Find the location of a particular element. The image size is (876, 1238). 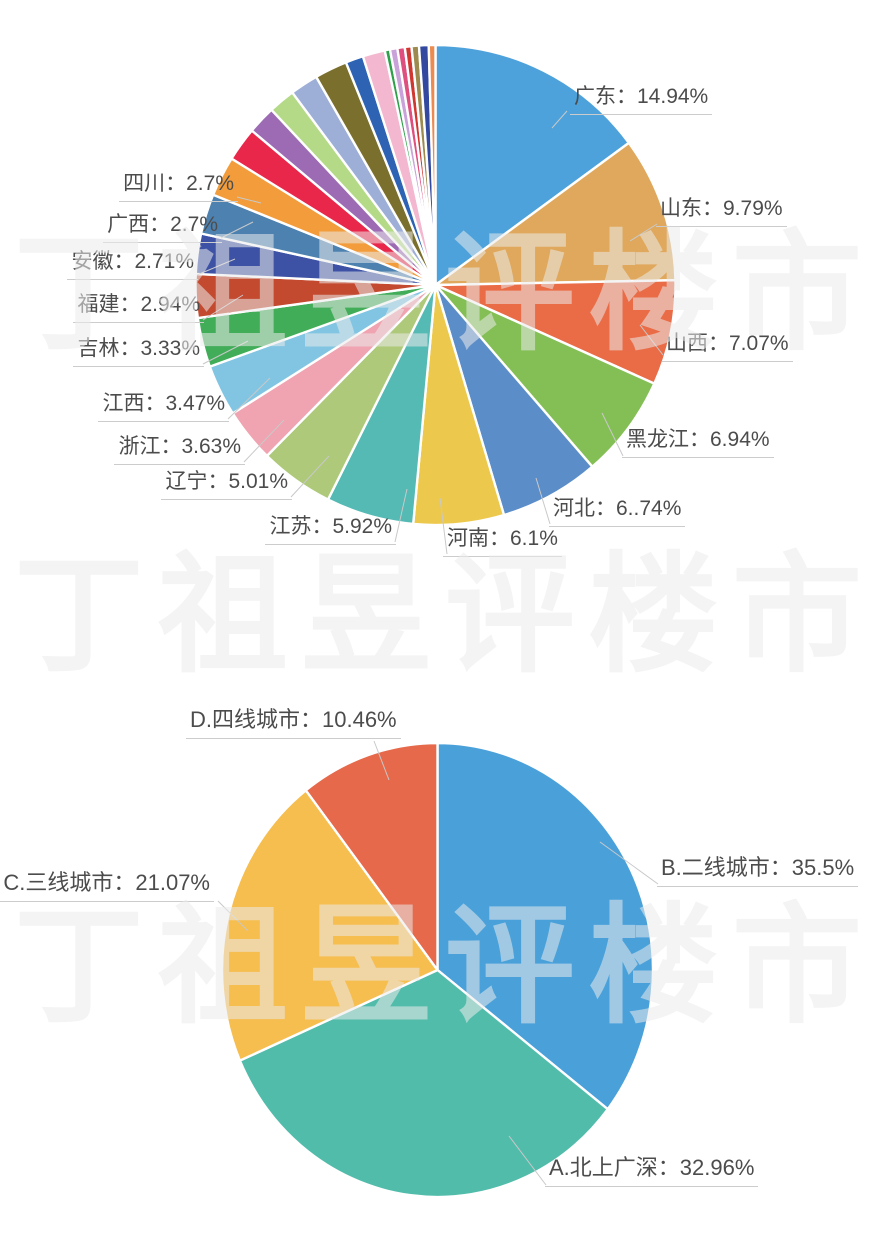

city-tier-pie-slice-A.北上广深 is located at coordinates (423, 1083).